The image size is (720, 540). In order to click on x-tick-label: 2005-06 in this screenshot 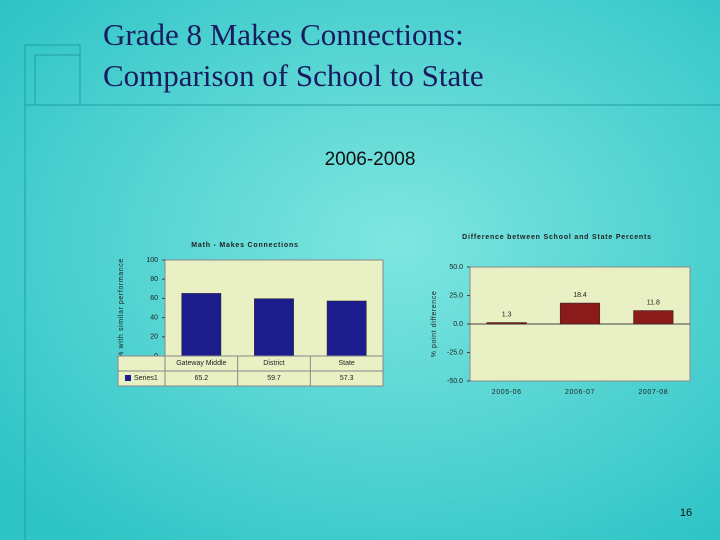, I will do `click(507, 392)`.